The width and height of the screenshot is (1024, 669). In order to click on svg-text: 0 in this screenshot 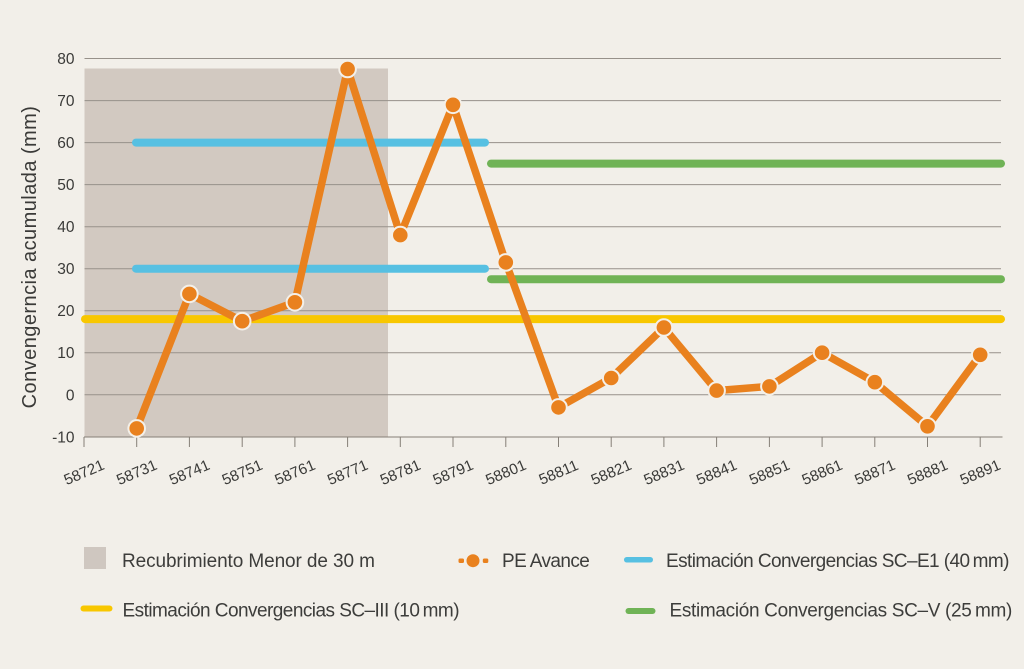, I will do `click(70, 395)`.